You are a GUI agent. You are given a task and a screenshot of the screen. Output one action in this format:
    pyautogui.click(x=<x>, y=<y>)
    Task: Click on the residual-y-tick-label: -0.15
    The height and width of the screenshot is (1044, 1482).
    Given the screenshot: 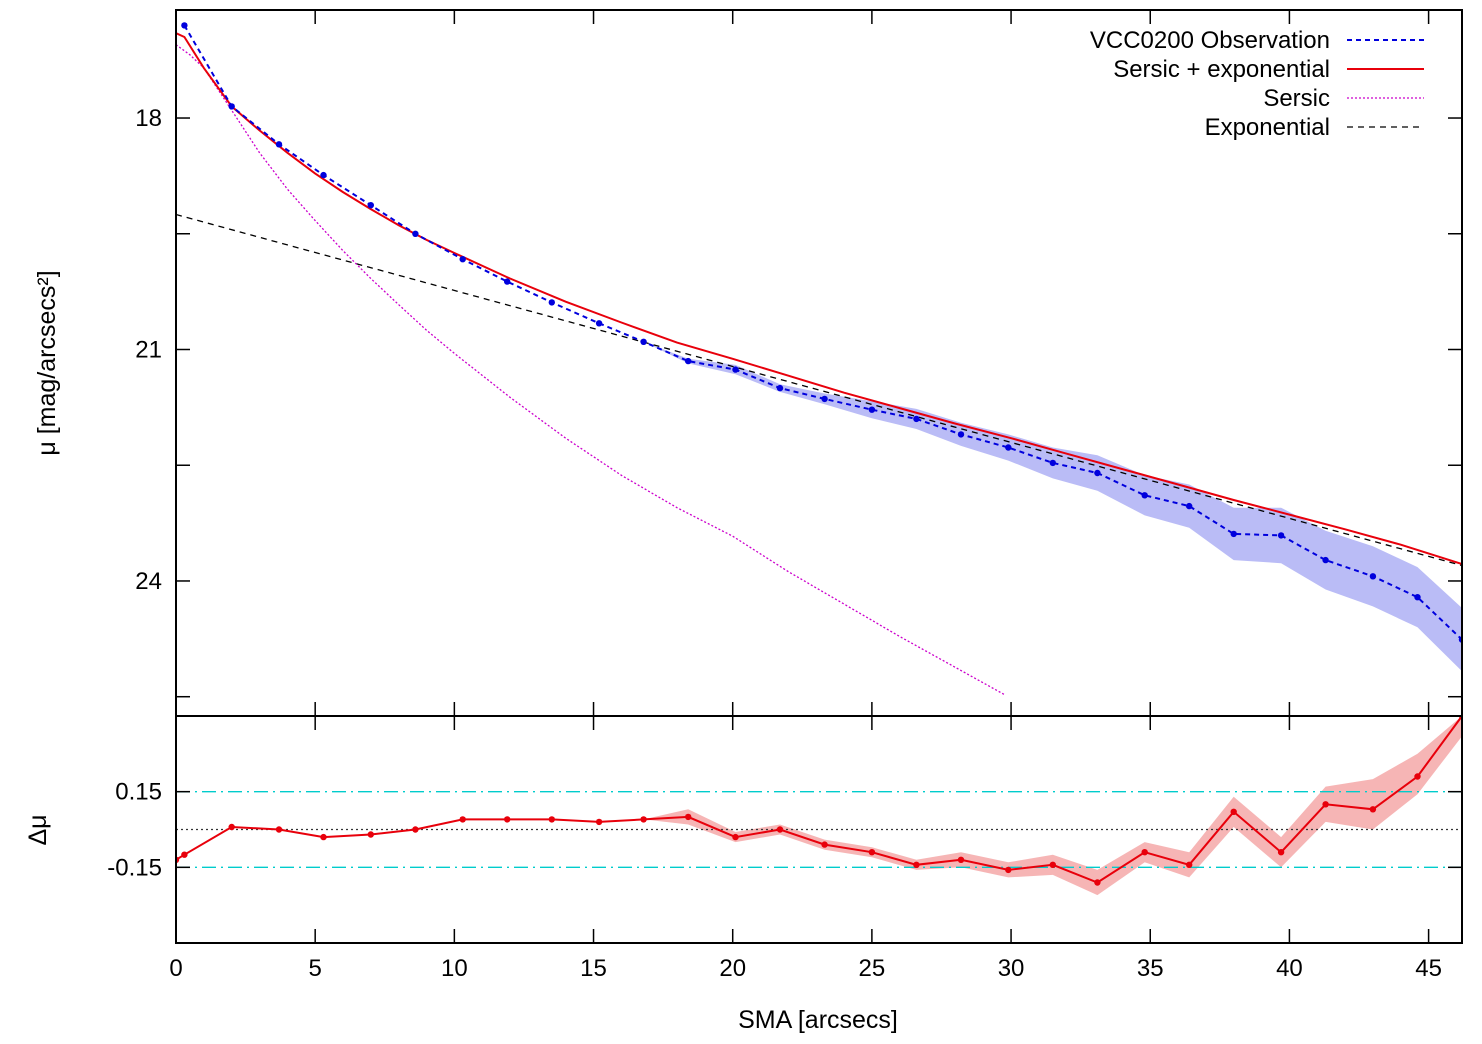 What is the action you would take?
    pyautogui.click(x=134, y=867)
    